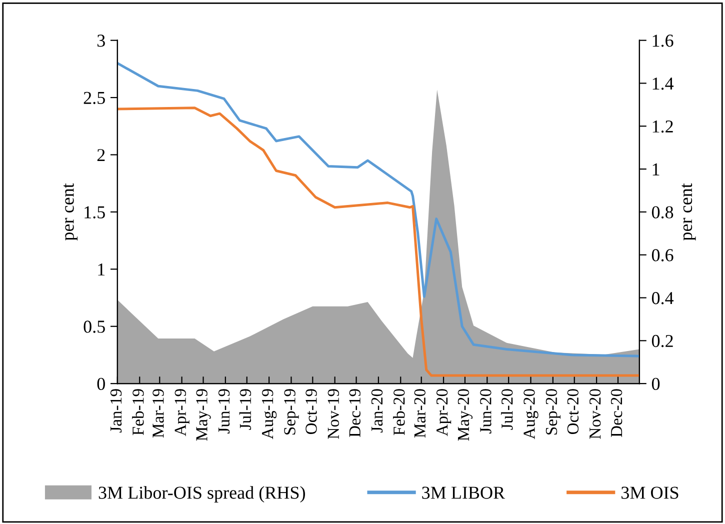 The width and height of the screenshot is (725, 524). What do you see at coordinates (486, 411) in the screenshot?
I see `x-tick-label: Jun-20` at bounding box center [486, 411].